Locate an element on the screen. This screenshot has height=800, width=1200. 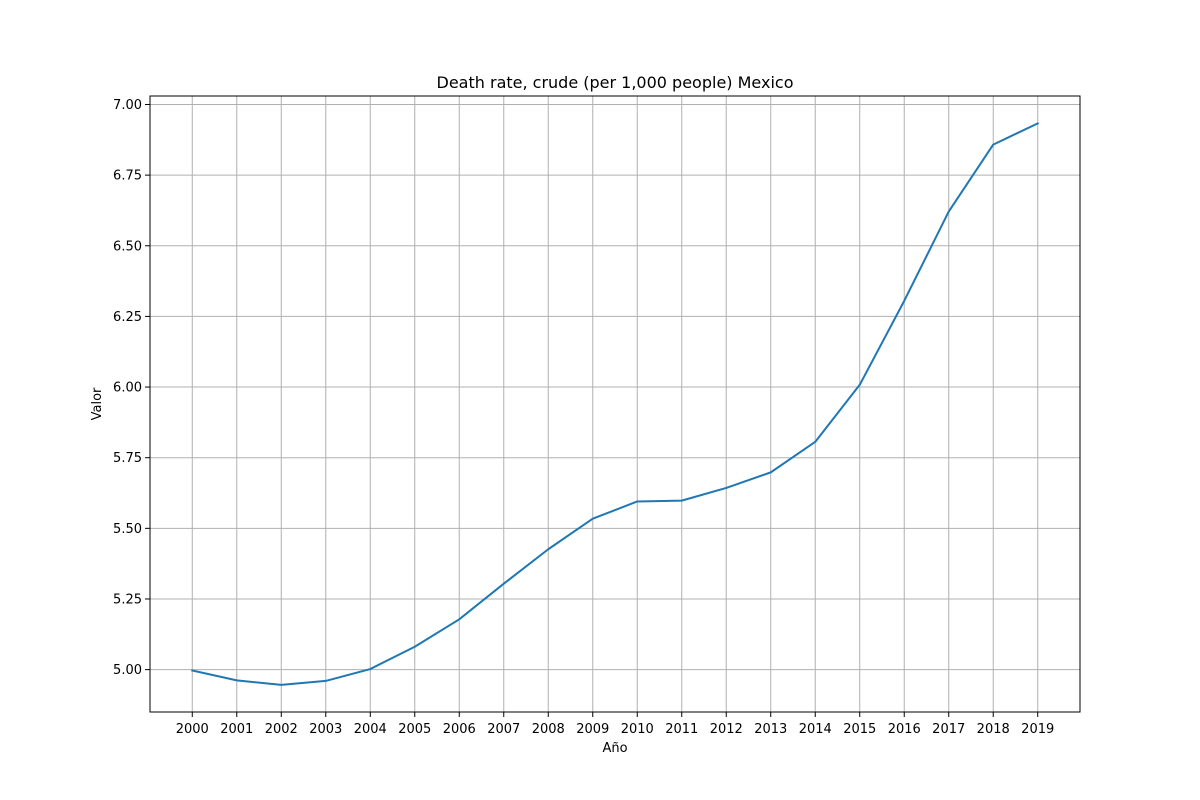
x-tick-label: 2004 is located at coordinates (370, 729).